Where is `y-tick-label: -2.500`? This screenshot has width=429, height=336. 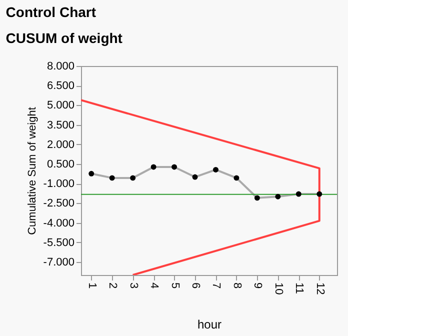 y-tick-label: -2.500 is located at coordinates (58, 204).